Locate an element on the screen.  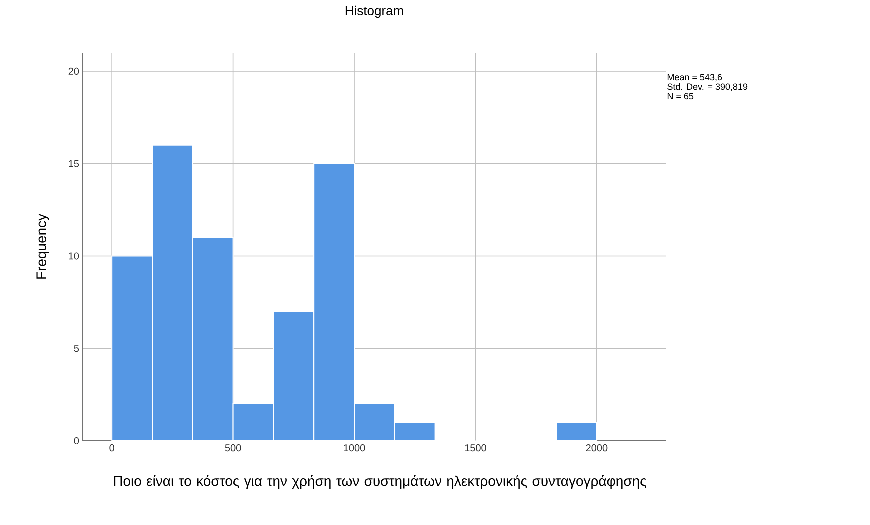
chart-title: Histogram is located at coordinates (375, 12).